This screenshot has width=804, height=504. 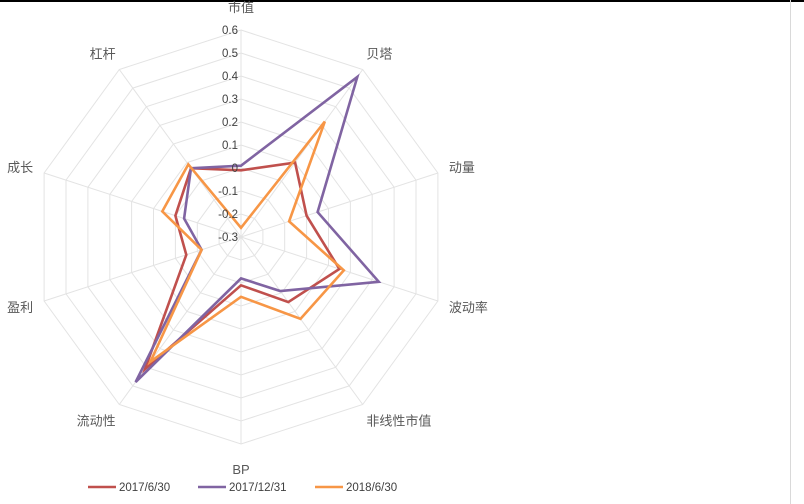 What do you see at coordinates (230, 77) in the screenshot?
I see `radial-tick-label: 0.4` at bounding box center [230, 77].